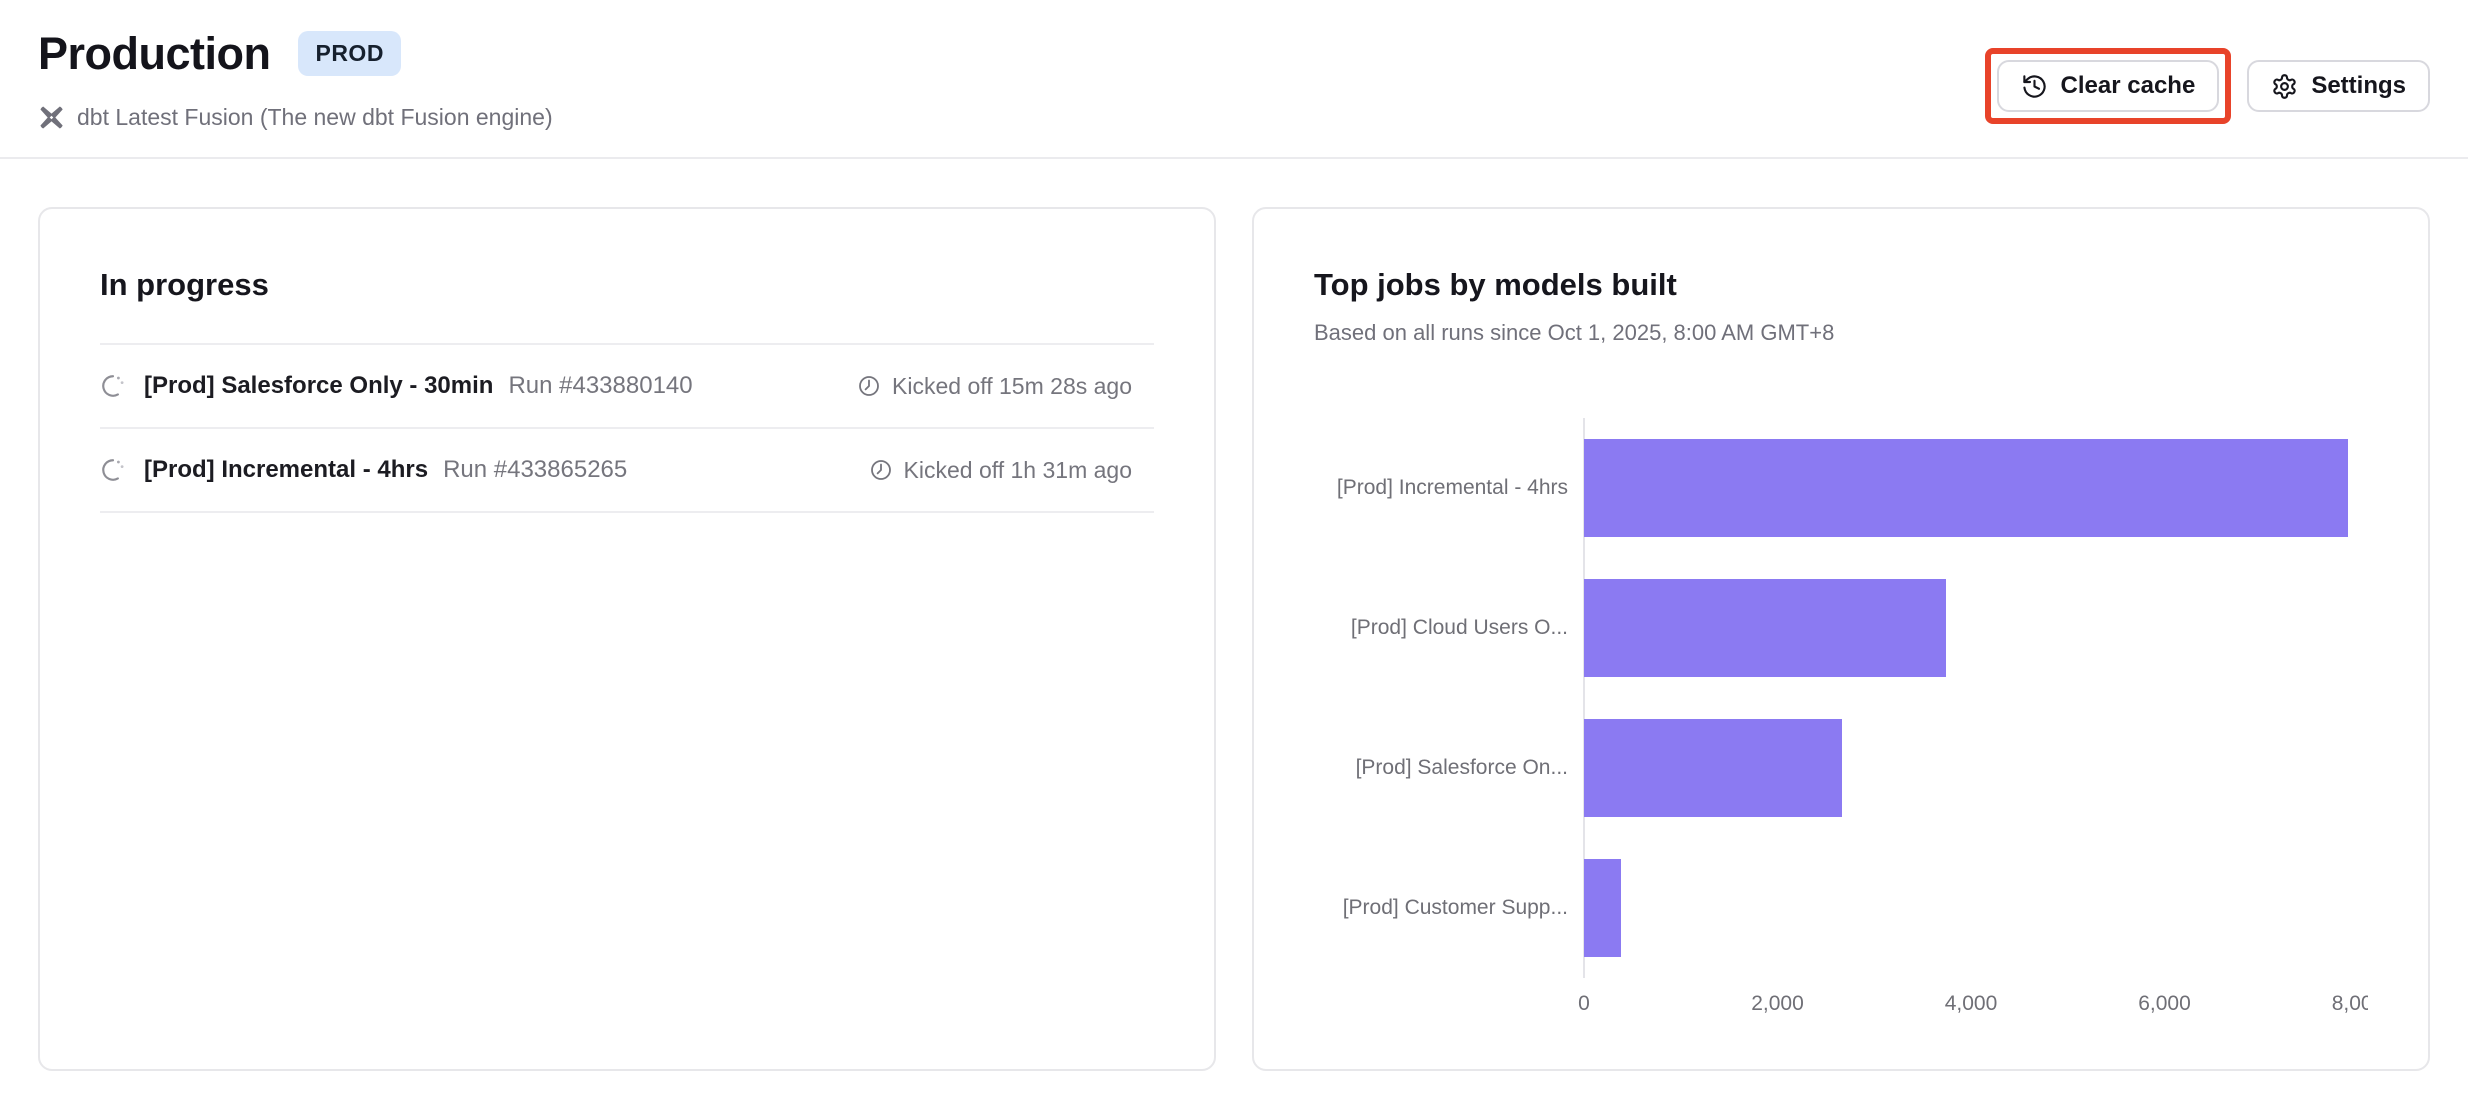  I want to click on page-title: Production, so click(154, 53).